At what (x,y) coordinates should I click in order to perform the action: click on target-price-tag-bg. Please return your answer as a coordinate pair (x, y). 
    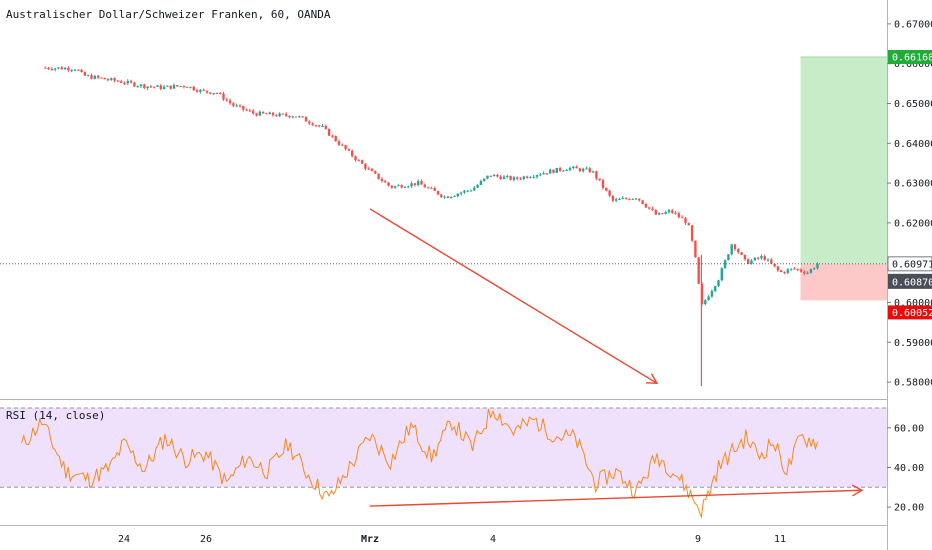
    Looking at the image, I should click on (910, 56).